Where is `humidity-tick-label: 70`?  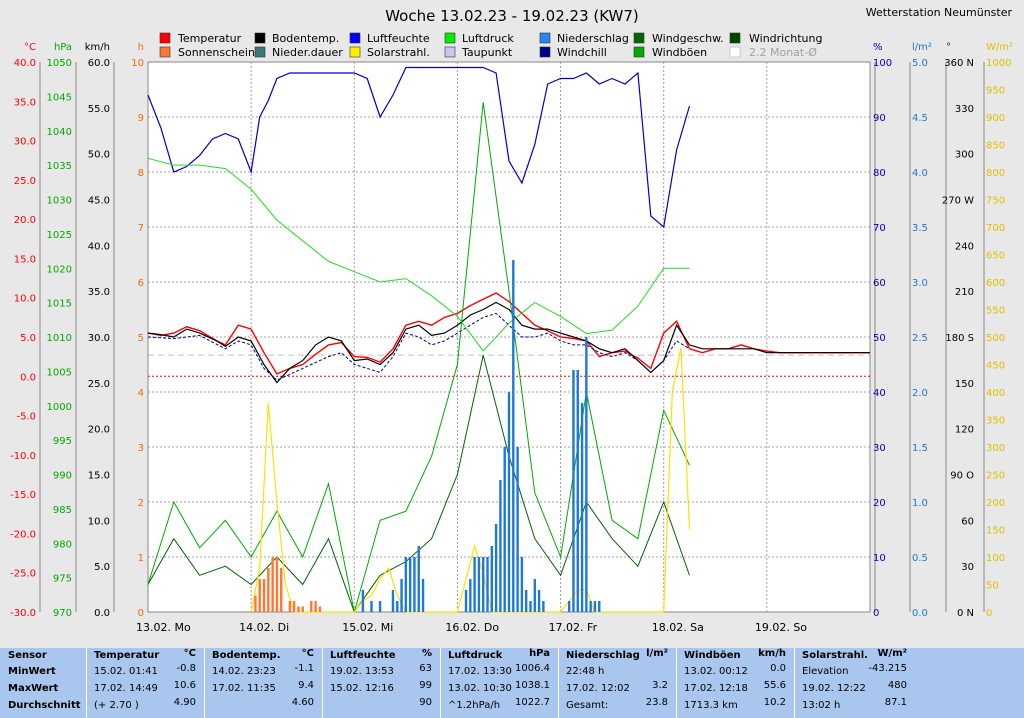
humidity-tick-label: 70 is located at coordinates (879, 228).